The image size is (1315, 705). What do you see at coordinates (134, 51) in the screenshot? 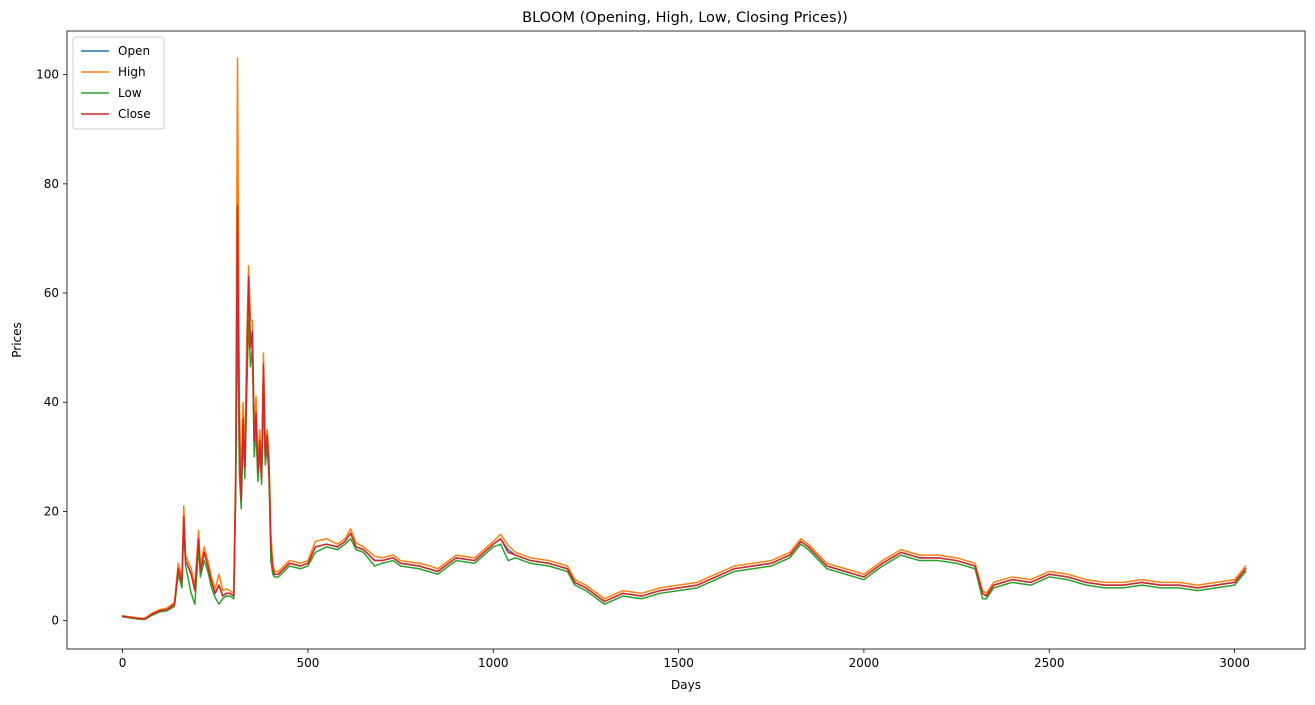
I see `legend-label-open: Open` at bounding box center [134, 51].